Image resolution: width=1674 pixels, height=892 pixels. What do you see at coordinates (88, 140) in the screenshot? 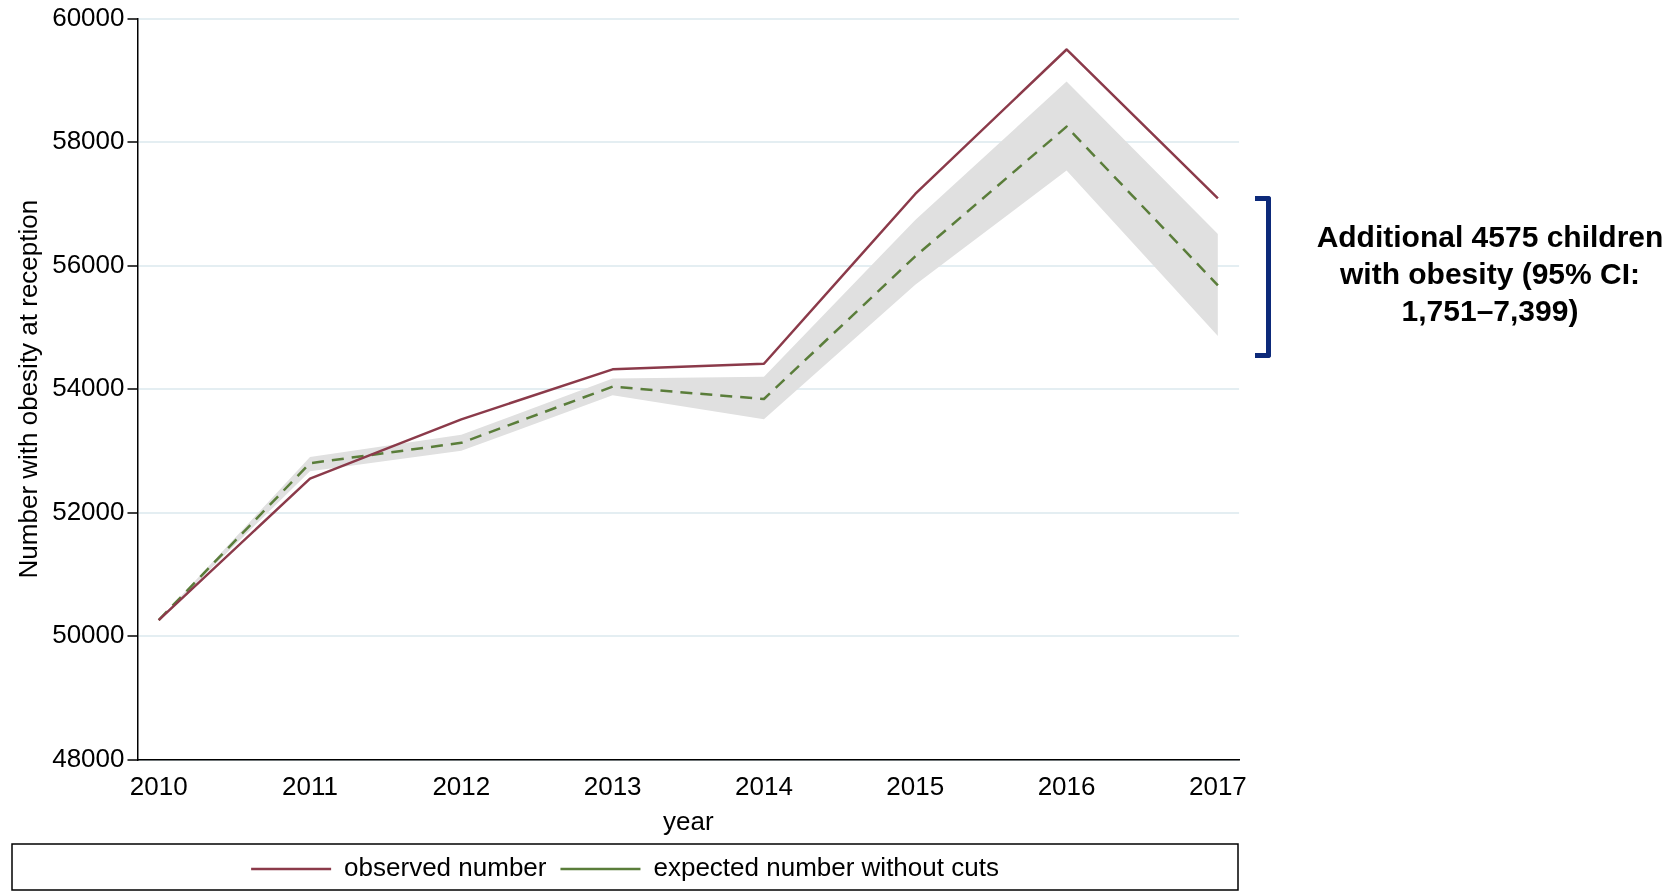
I see `y-tick-label: 58000` at bounding box center [88, 140].